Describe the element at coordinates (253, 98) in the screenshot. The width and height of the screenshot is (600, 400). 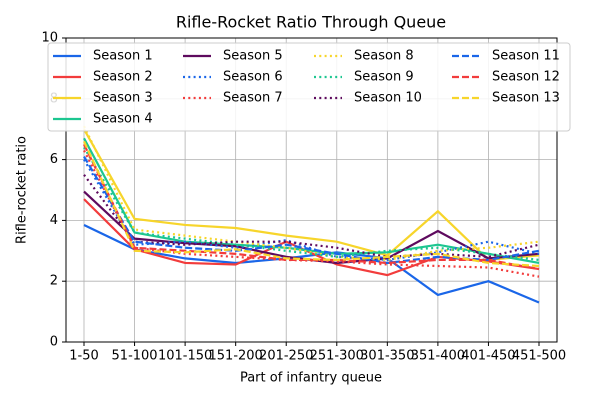
I see `legend-label: Season 7` at that location.